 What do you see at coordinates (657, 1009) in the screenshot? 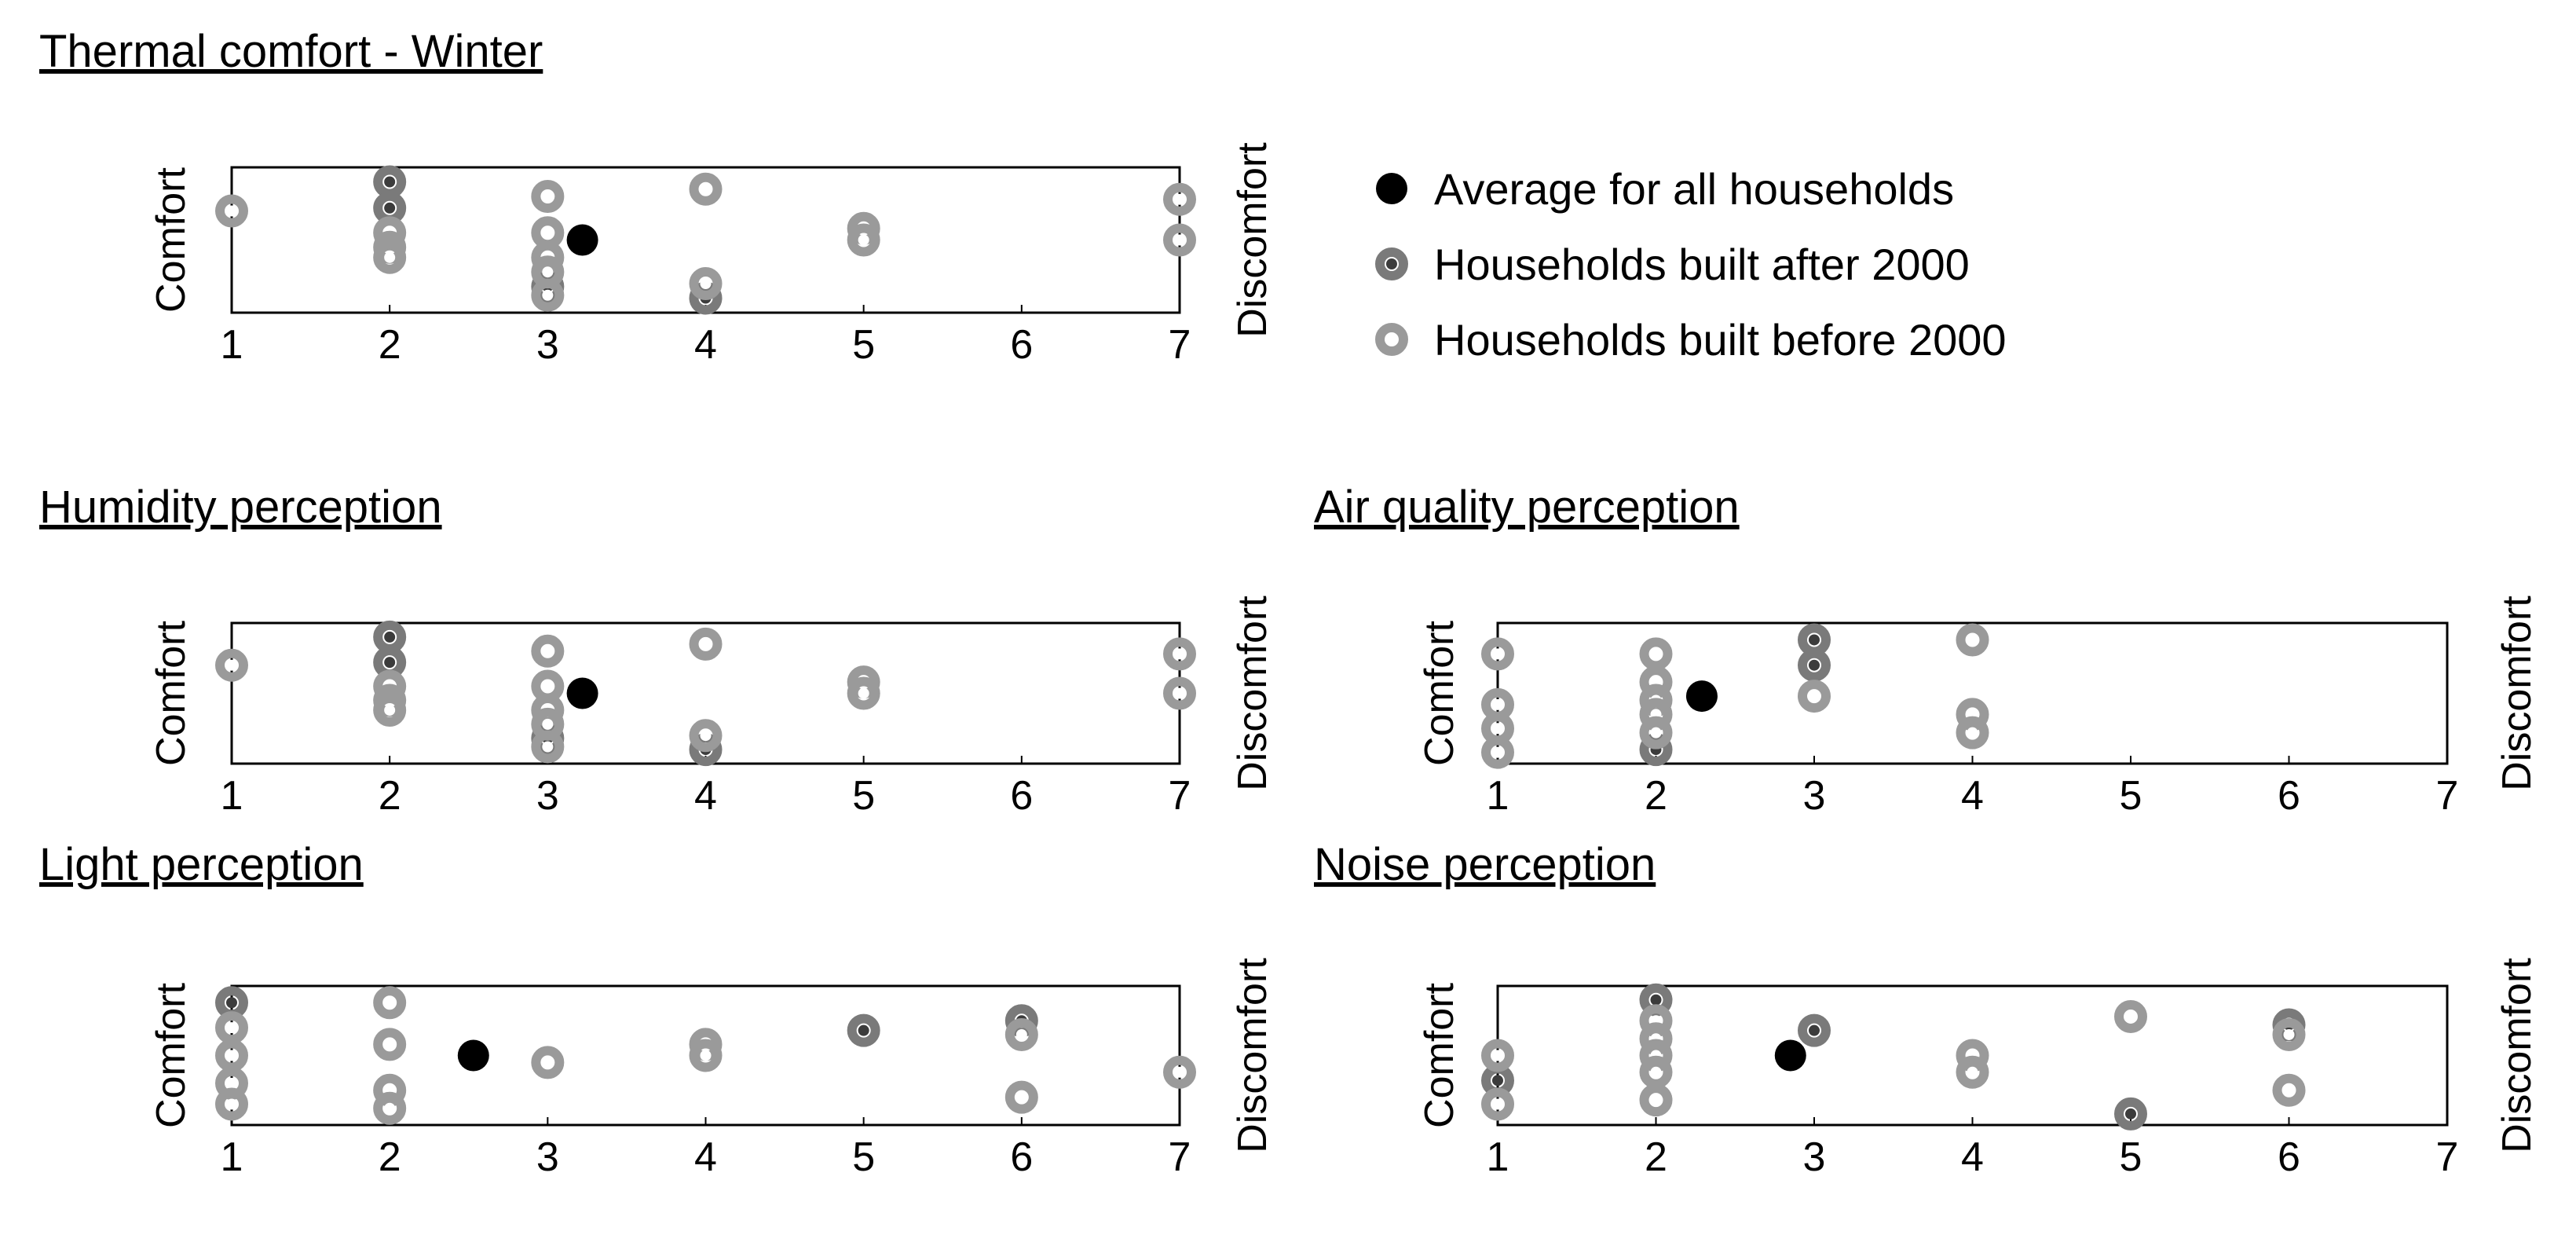
I see `panel-light-perception: Light perception Comfort Discomfort 1 2 3 4 5 6 7` at bounding box center [657, 1009].